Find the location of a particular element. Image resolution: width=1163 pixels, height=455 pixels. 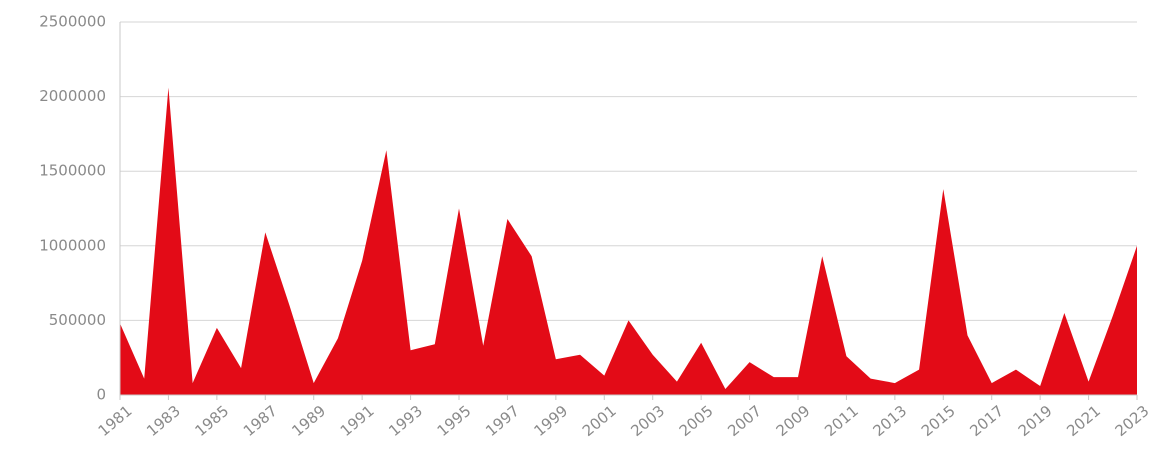

x-tick-label: 1993 is located at coordinates (405, 421).